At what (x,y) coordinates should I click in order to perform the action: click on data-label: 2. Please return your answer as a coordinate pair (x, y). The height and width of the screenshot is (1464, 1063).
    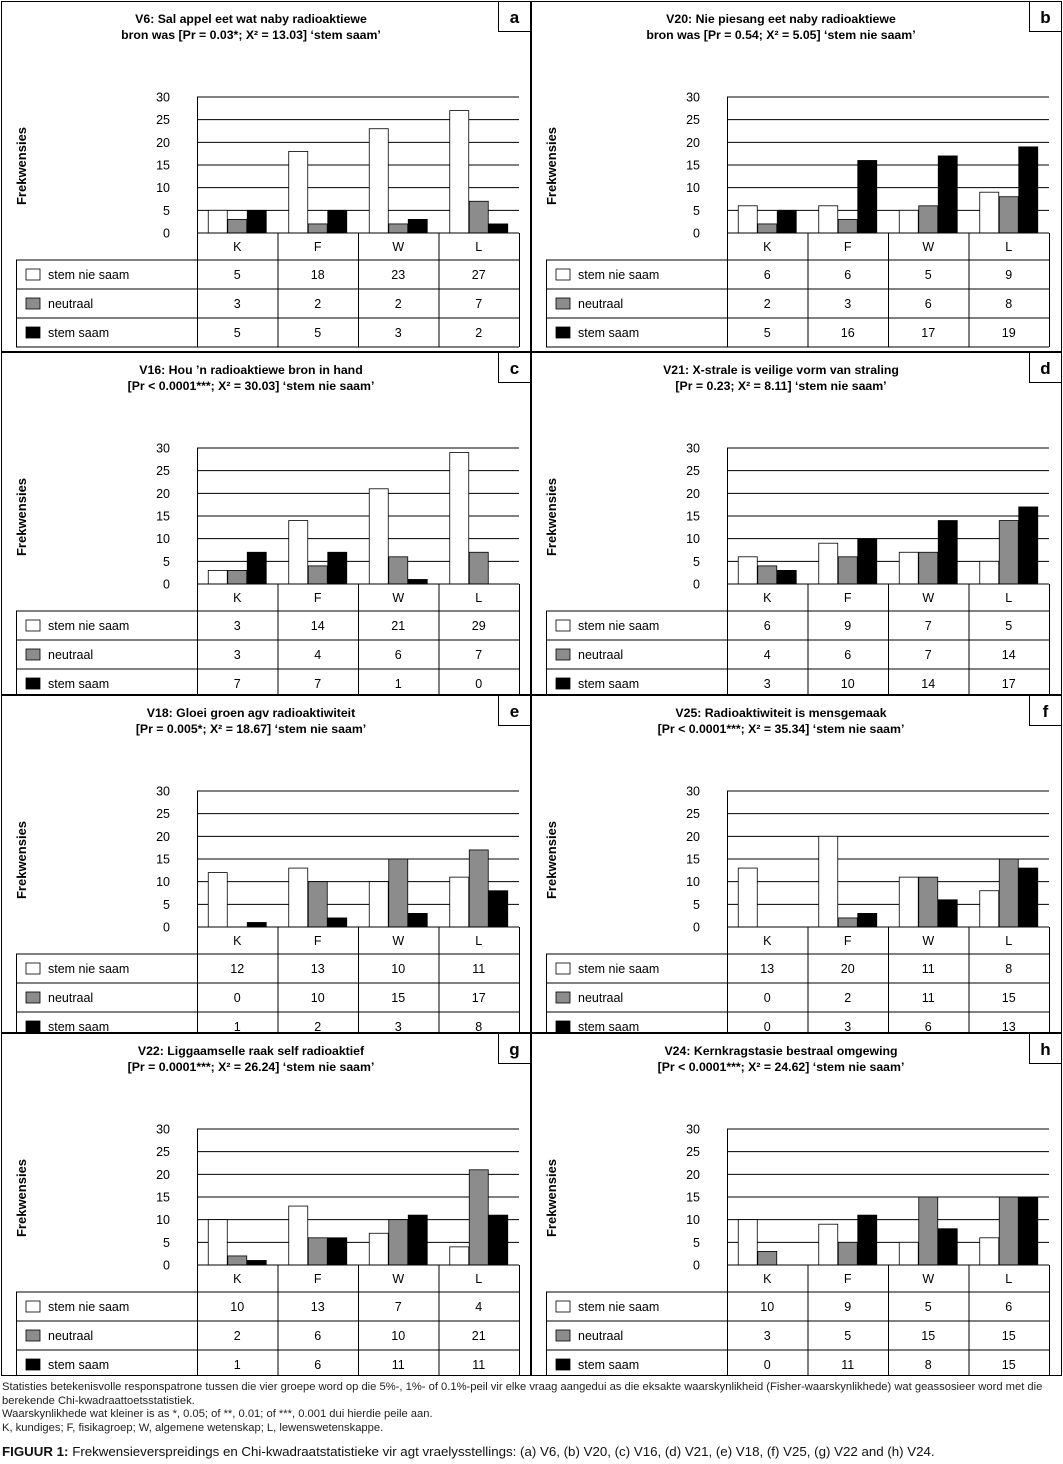
    Looking at the image, I should click on (478, 333).